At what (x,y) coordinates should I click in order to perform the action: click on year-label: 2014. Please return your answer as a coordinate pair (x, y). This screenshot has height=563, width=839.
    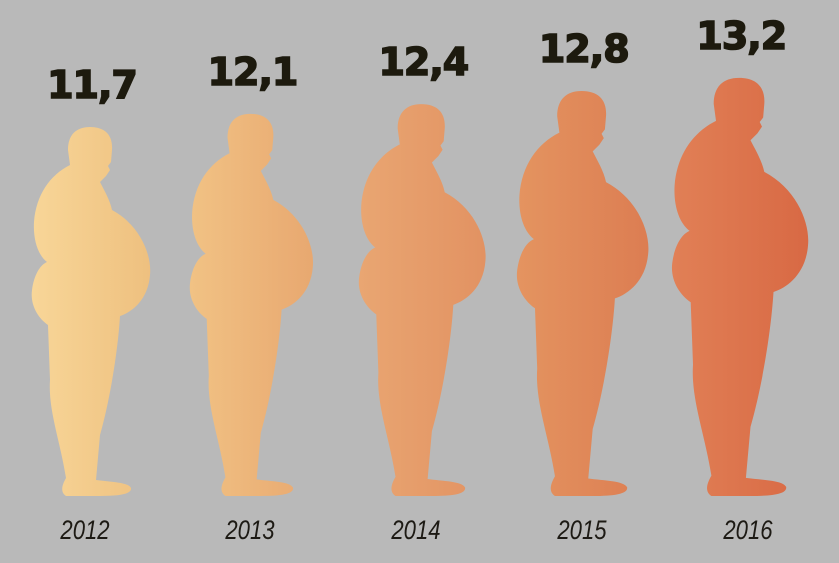
    Looking at the image, I should click on (415, 531).